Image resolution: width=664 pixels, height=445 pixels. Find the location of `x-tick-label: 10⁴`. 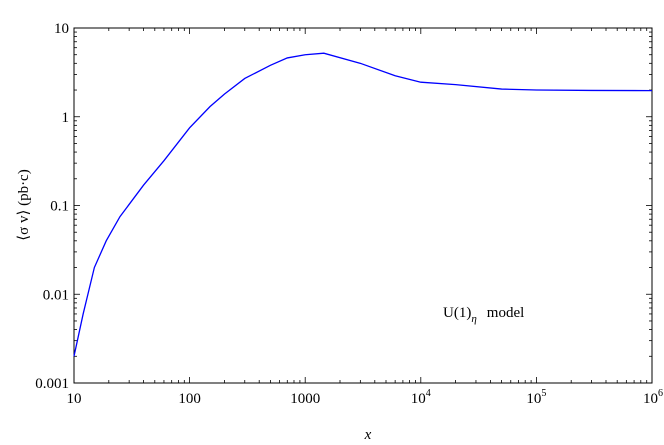

x-tick-label: 10⁴ is located at coordinates (421, 397).